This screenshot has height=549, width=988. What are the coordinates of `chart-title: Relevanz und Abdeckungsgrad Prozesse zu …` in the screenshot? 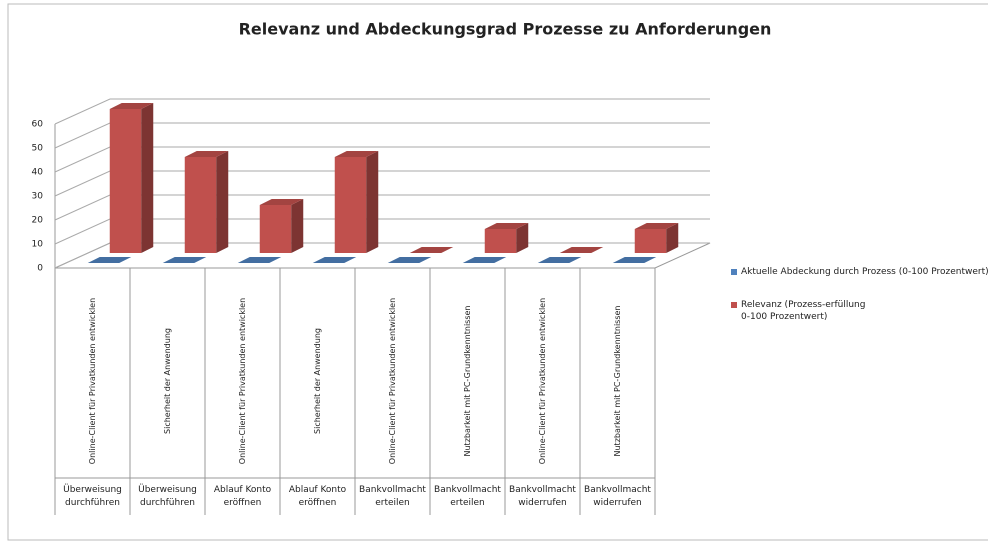 It's located at (505, 29).